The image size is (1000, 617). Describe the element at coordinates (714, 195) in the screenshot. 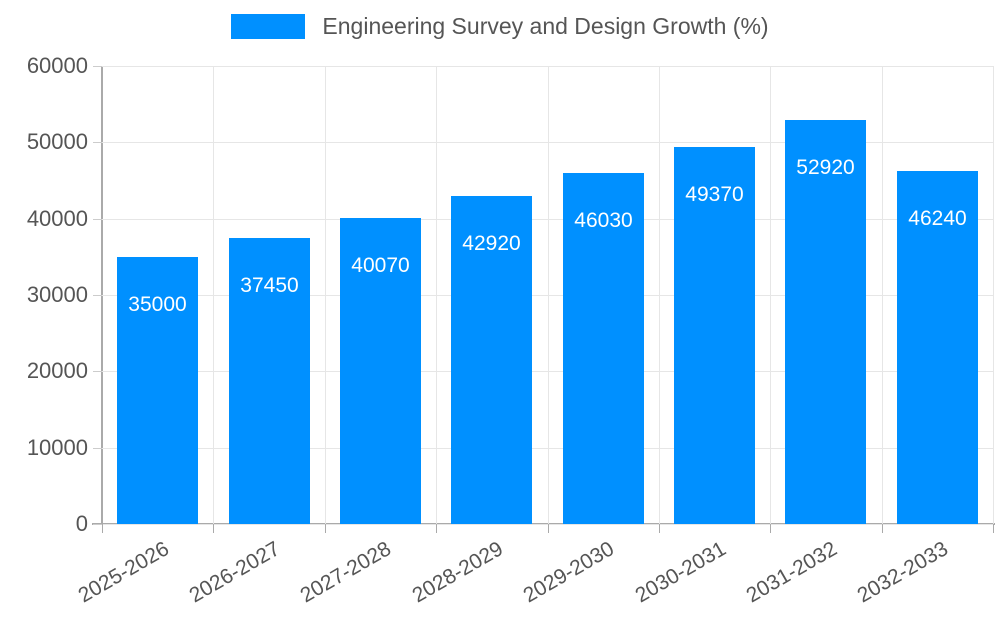

I see `bar-value-label: 49370` at that location.